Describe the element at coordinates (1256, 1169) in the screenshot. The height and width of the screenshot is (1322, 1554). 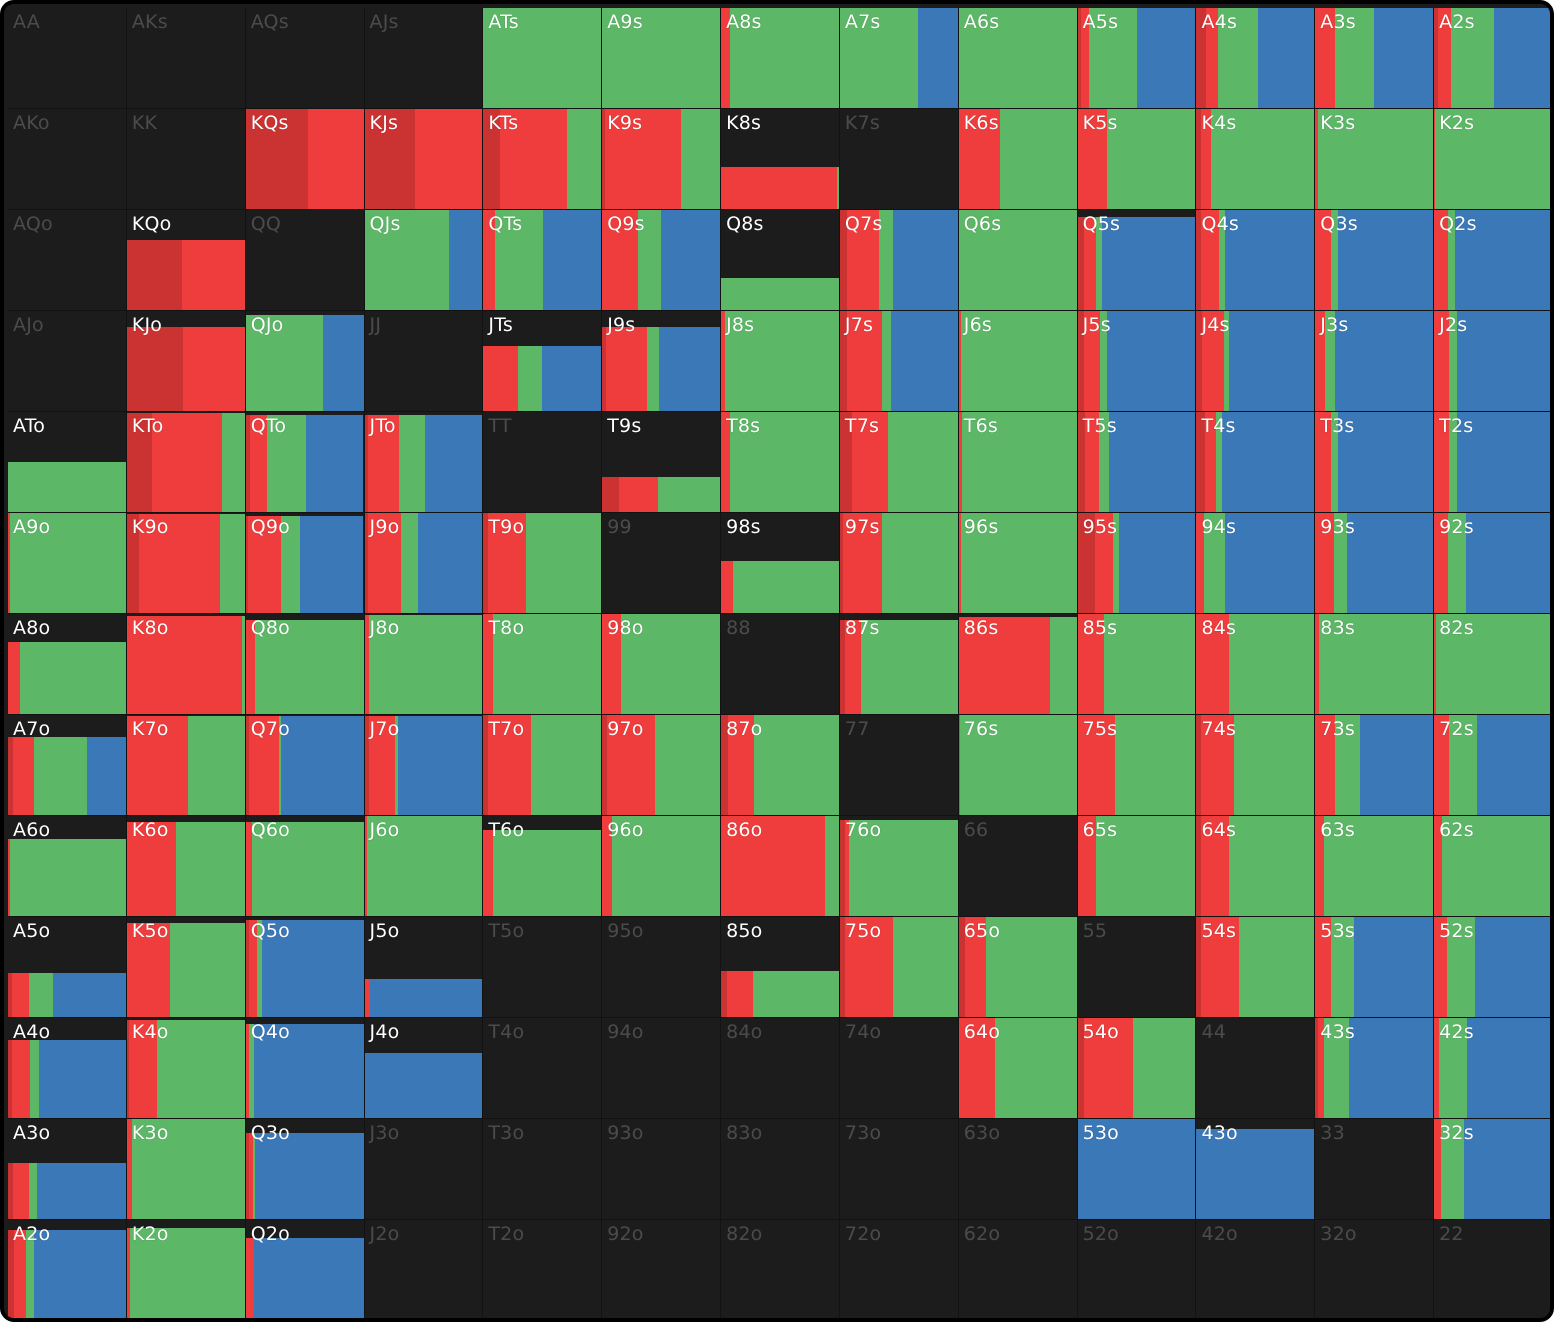
I see `hand-cell: 43o` at that location.